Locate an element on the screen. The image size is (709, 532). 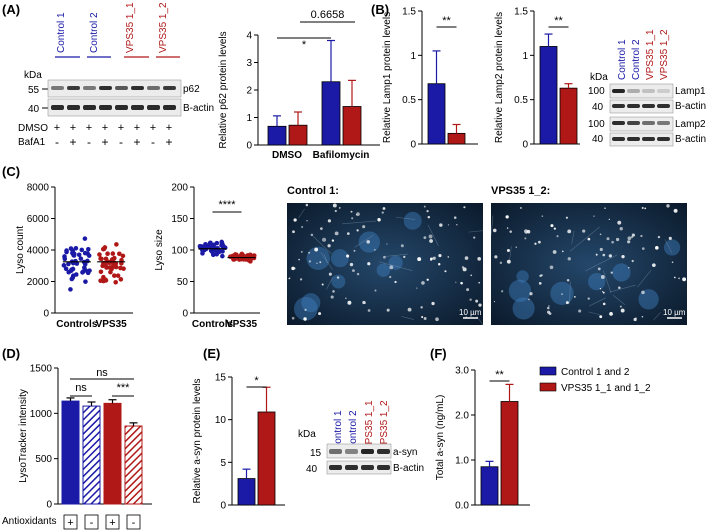
chart-c-size-ytick-label: 0 is located at coordinates (185, 314).